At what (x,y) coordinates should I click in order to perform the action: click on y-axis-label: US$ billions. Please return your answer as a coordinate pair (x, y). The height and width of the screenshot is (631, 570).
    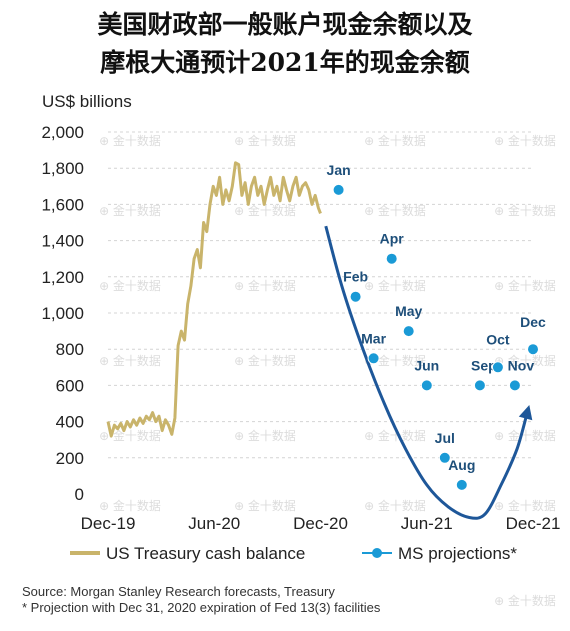
    Looking at the image, I should click on (87, 101).